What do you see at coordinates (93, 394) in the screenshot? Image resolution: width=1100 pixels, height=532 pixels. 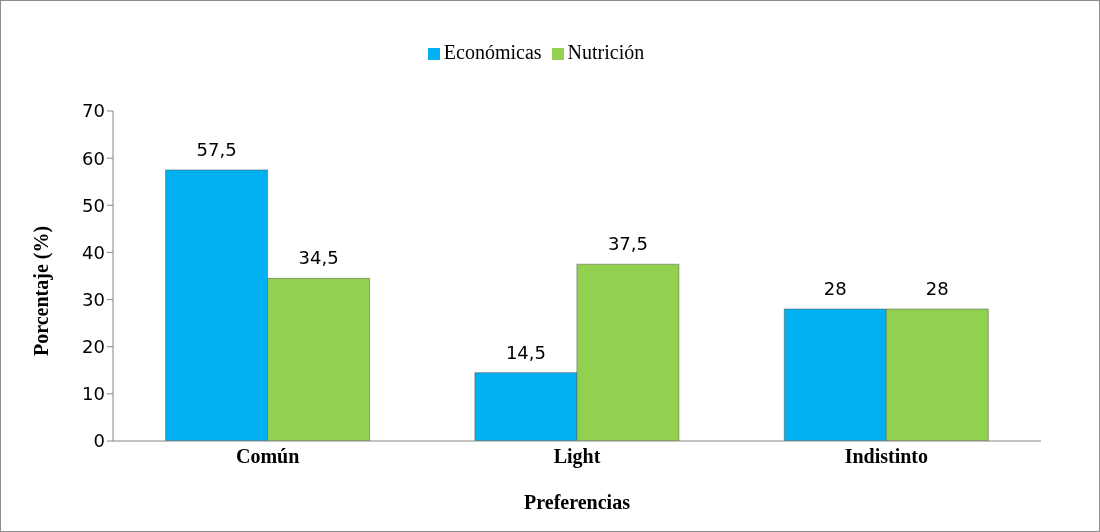 I see `y-tick-label: 10` at bounding box center [93, 394].